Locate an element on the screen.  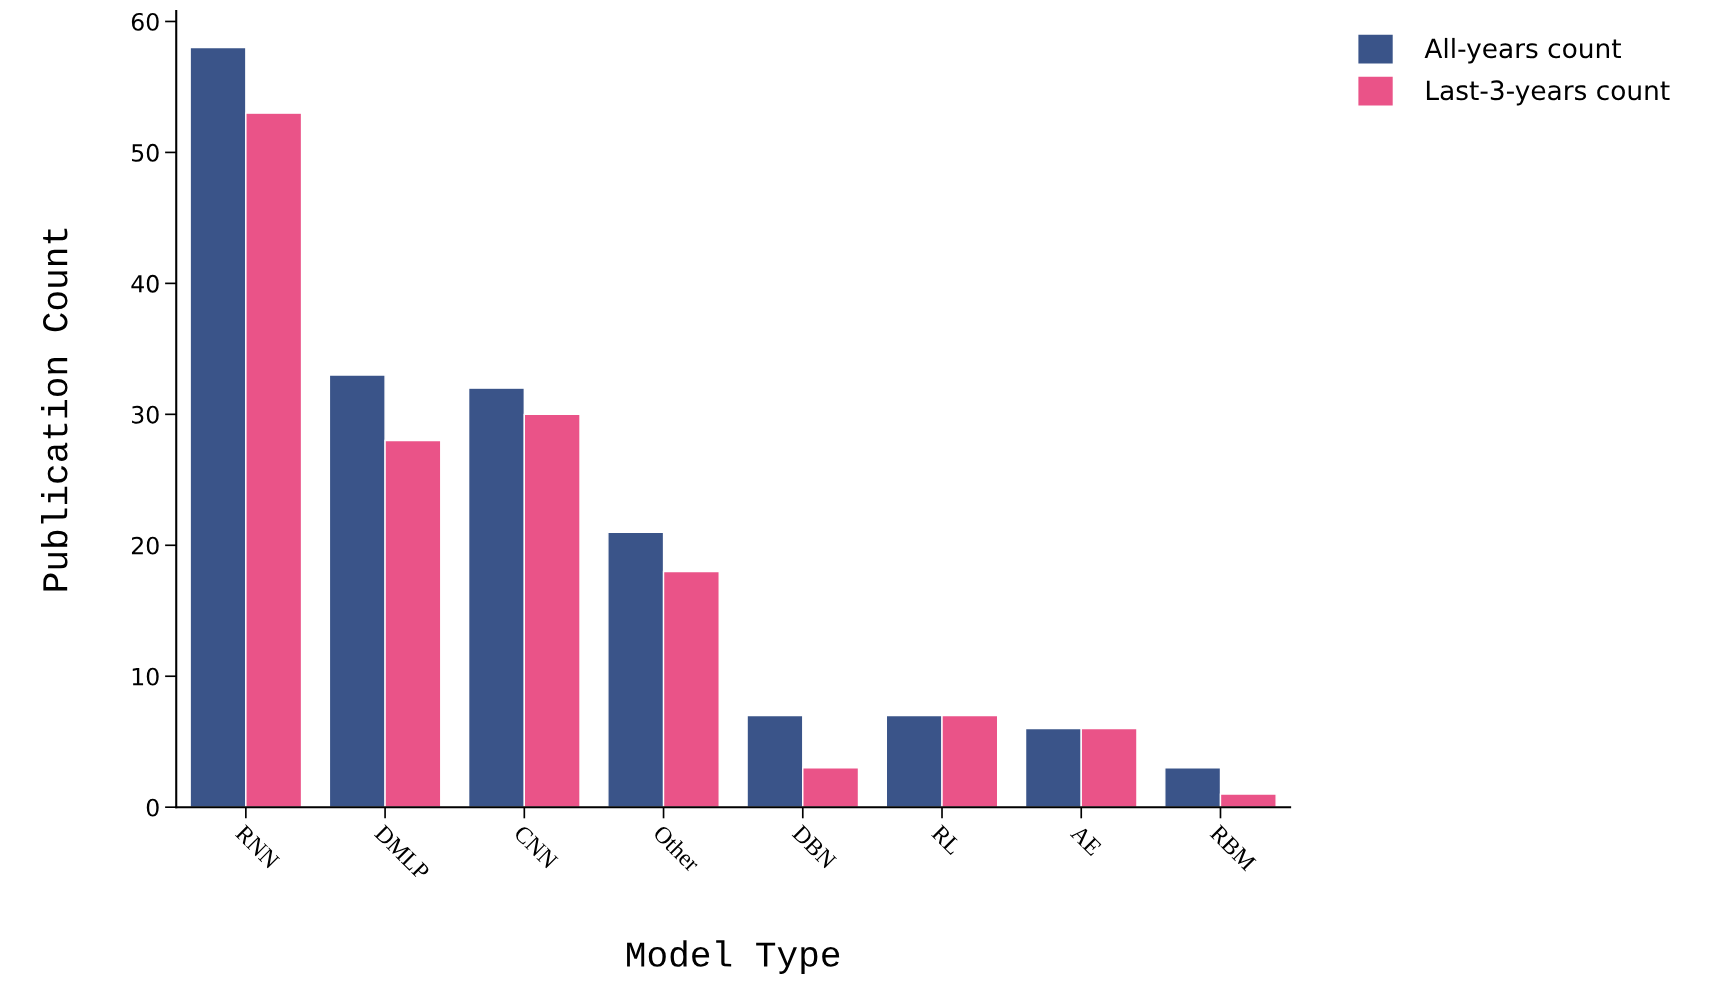
x-axis-title: Model Type is located at coordinates (733, 957).